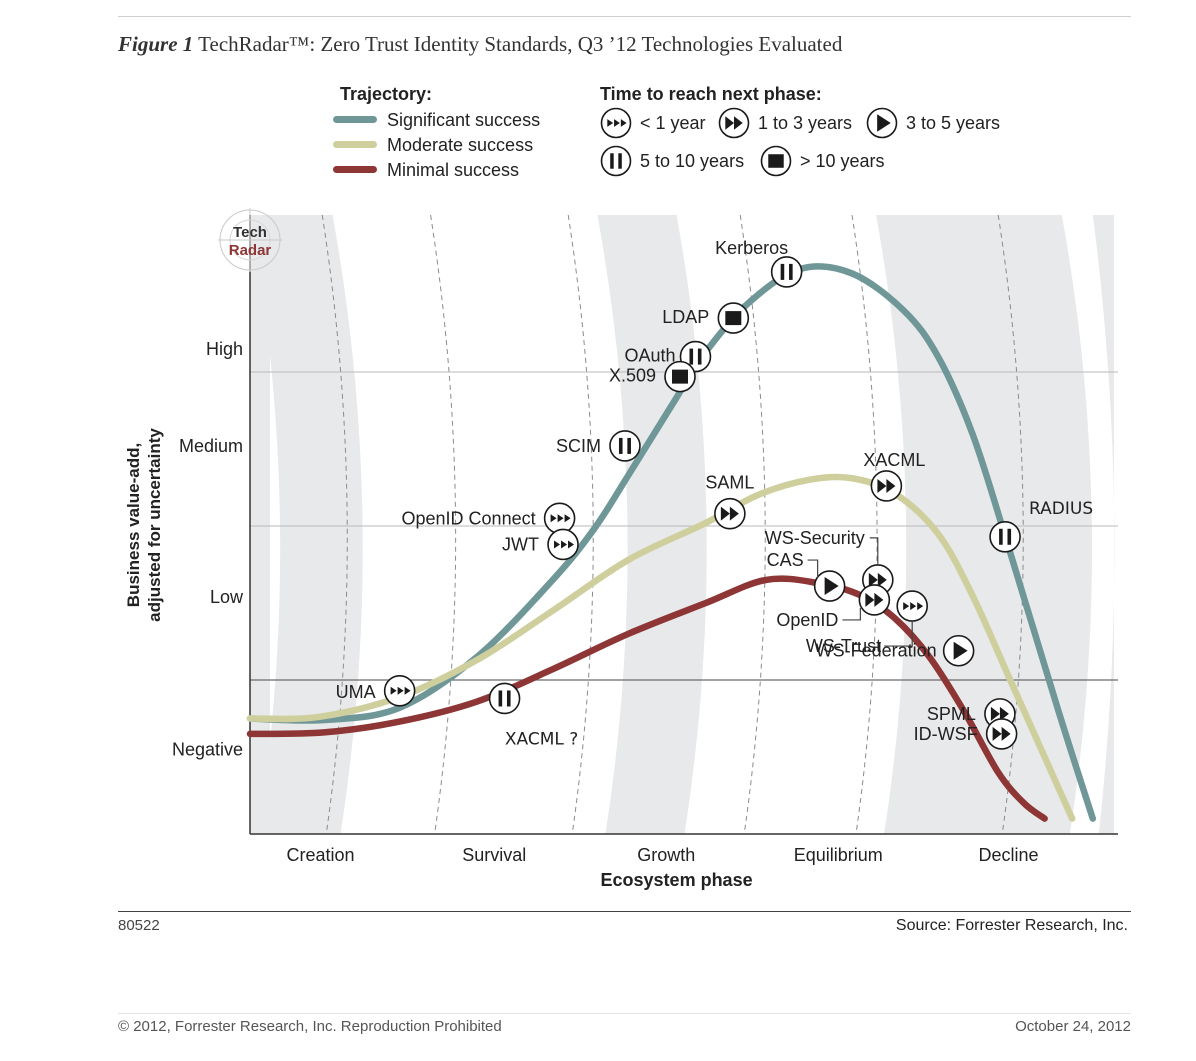  Describe the element at coordinates (685, 317) in the screenshot. I see `label-ldap: LDAP` at that location.